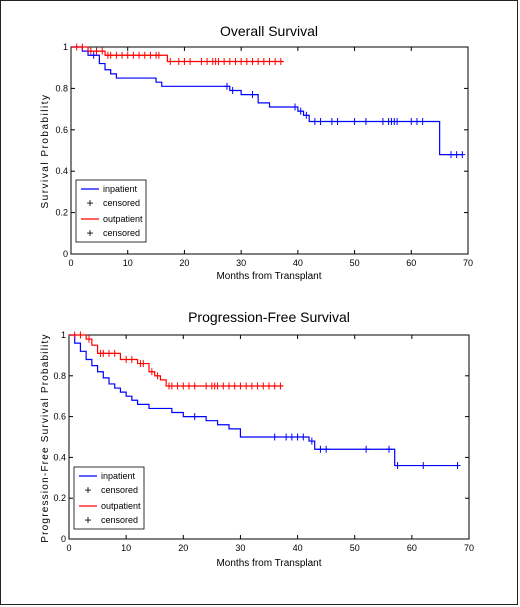 The height and width of the screenshot is (607, 520). I want to click on x-tick-label: 10, so click(128, 263).